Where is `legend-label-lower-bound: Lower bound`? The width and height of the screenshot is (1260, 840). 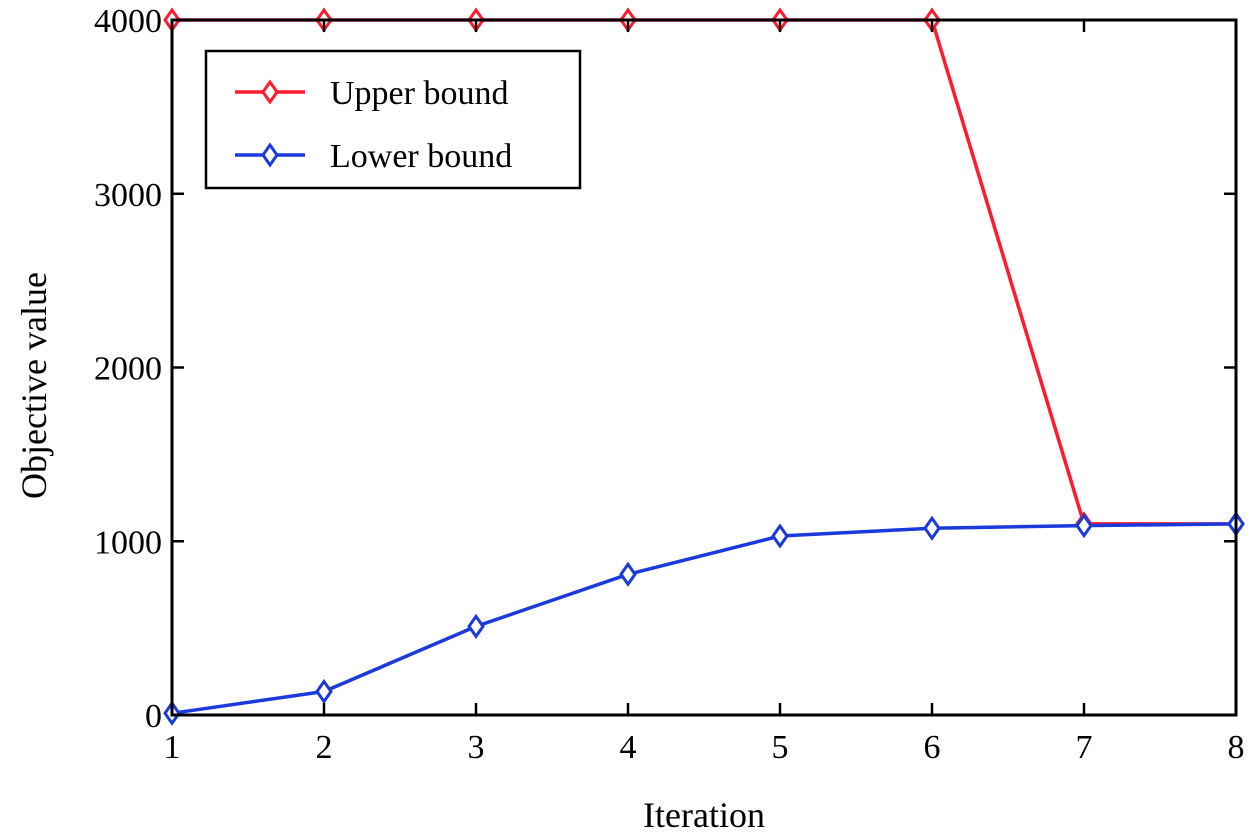 legend-label-lower-bound: Lower bound is located at coordinates (421, 156).